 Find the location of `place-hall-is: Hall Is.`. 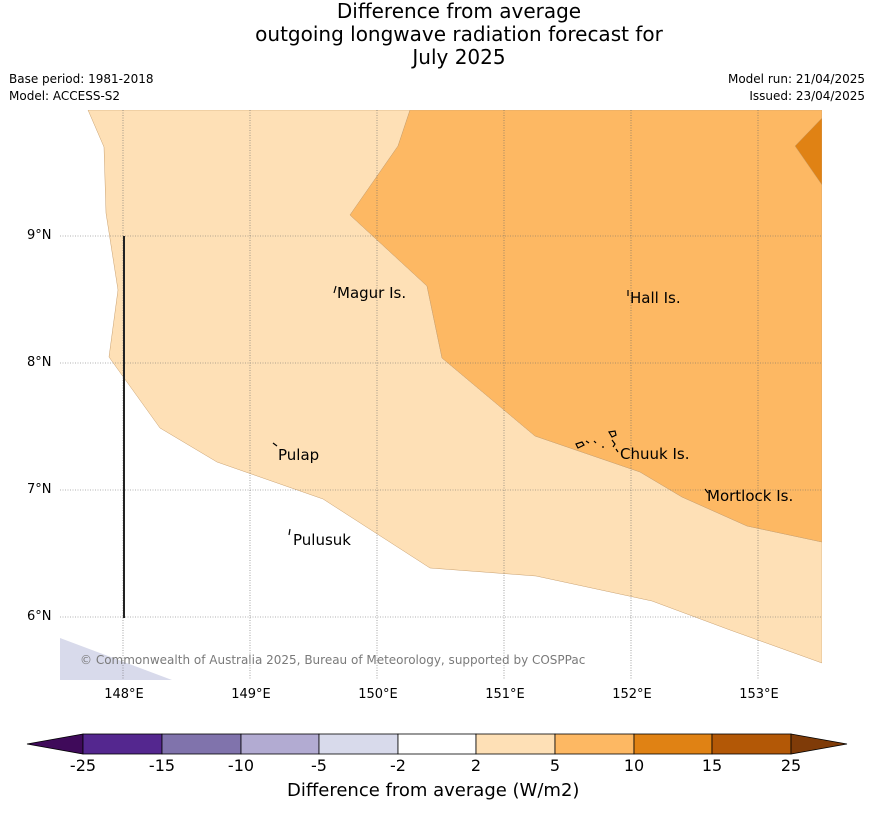

place-hall-is: Hall Is. is located at coordinates (655, 298).